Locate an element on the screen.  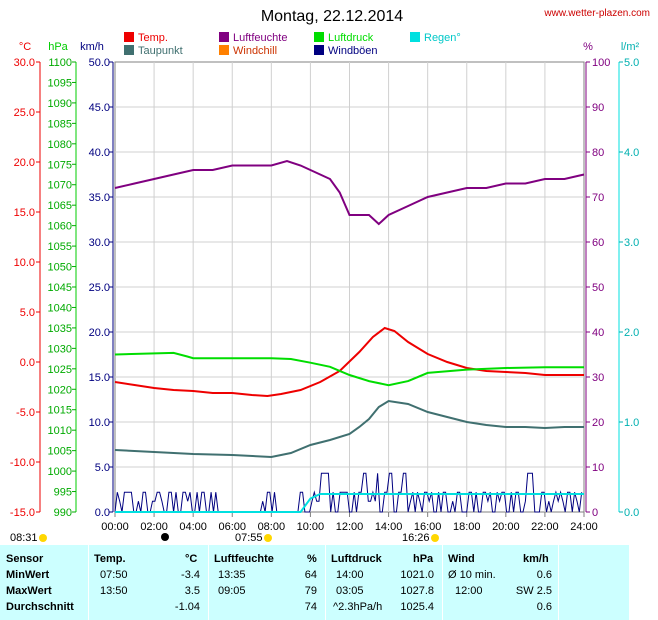
row-label: Durchschnitt is located at coordinates (40, 607).